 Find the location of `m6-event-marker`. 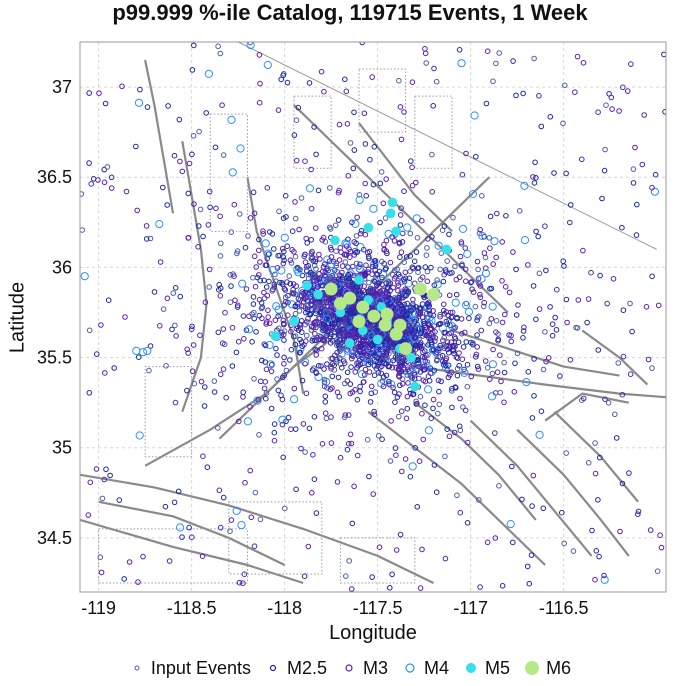

m6-event-marker is located at coordinates (363, 307).